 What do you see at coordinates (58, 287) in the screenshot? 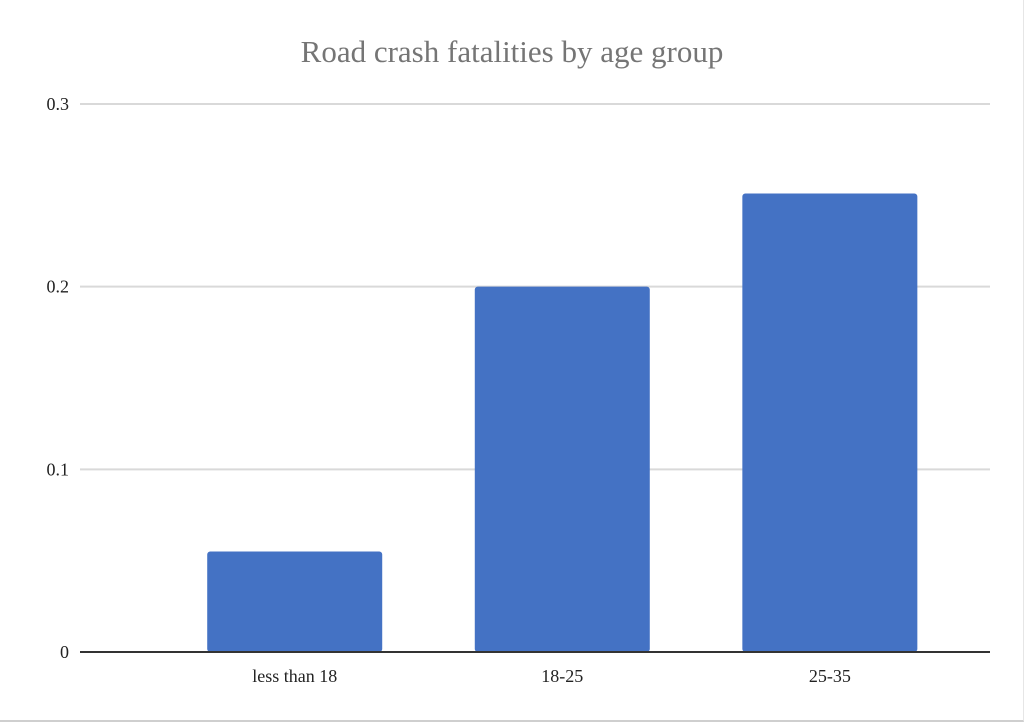
I see `y-tick-label: 0.2` at bounding box center [58, 287].